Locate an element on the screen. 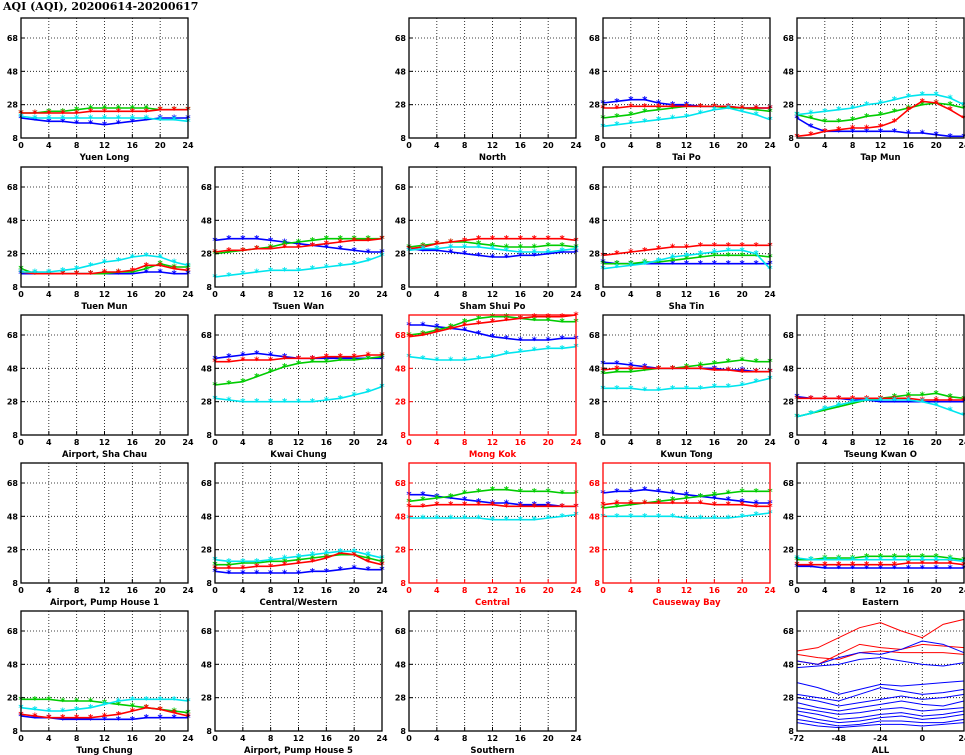  station-label: Causeway Bay is located at coordinates (686, 603).